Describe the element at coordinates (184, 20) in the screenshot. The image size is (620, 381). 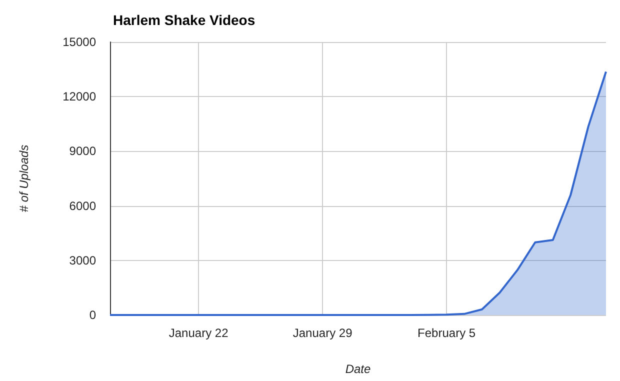
I see `chart-title: Harlem Shake Videos` at that location.